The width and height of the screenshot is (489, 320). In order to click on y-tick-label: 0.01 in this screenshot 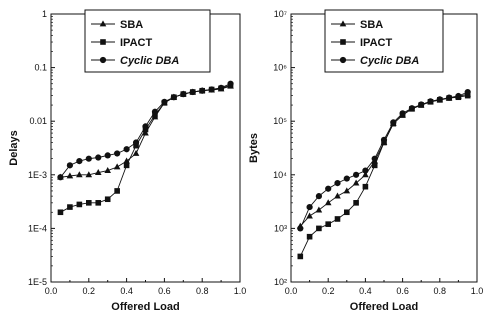, I will do `click(38, 121)`.